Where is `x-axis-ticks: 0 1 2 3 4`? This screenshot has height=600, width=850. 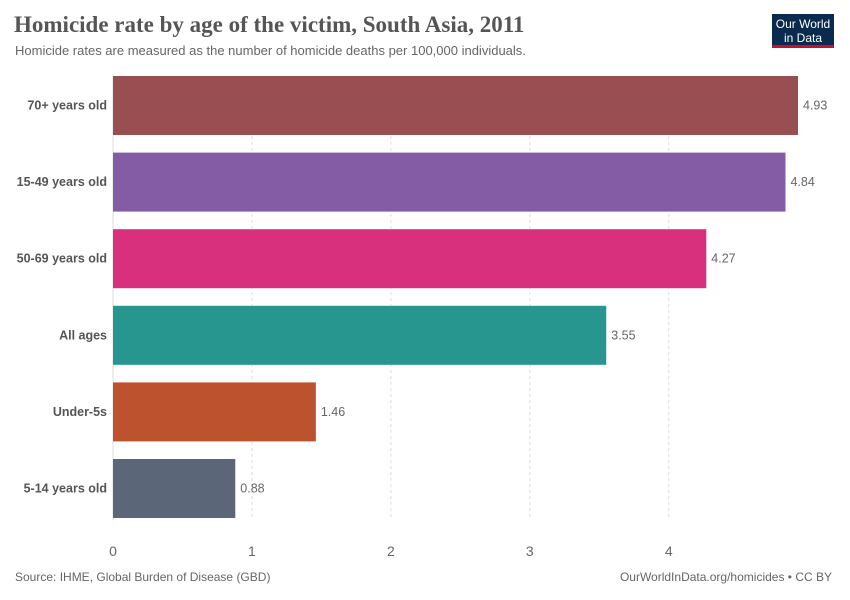
x-axis-ticks: 0 1 2 3 4 is located at coordinates (391, 551).